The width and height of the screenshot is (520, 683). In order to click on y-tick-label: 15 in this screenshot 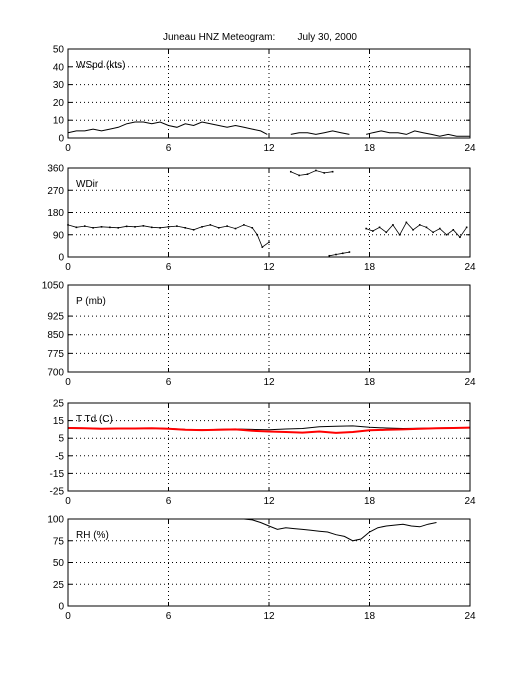, I will do `click(59, 421)`.